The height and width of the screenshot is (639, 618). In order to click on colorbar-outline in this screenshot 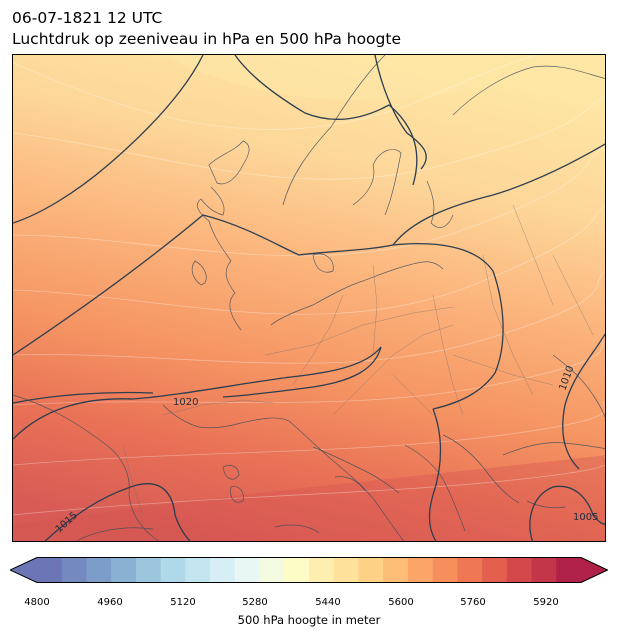, I will do `click(309, 570)`.